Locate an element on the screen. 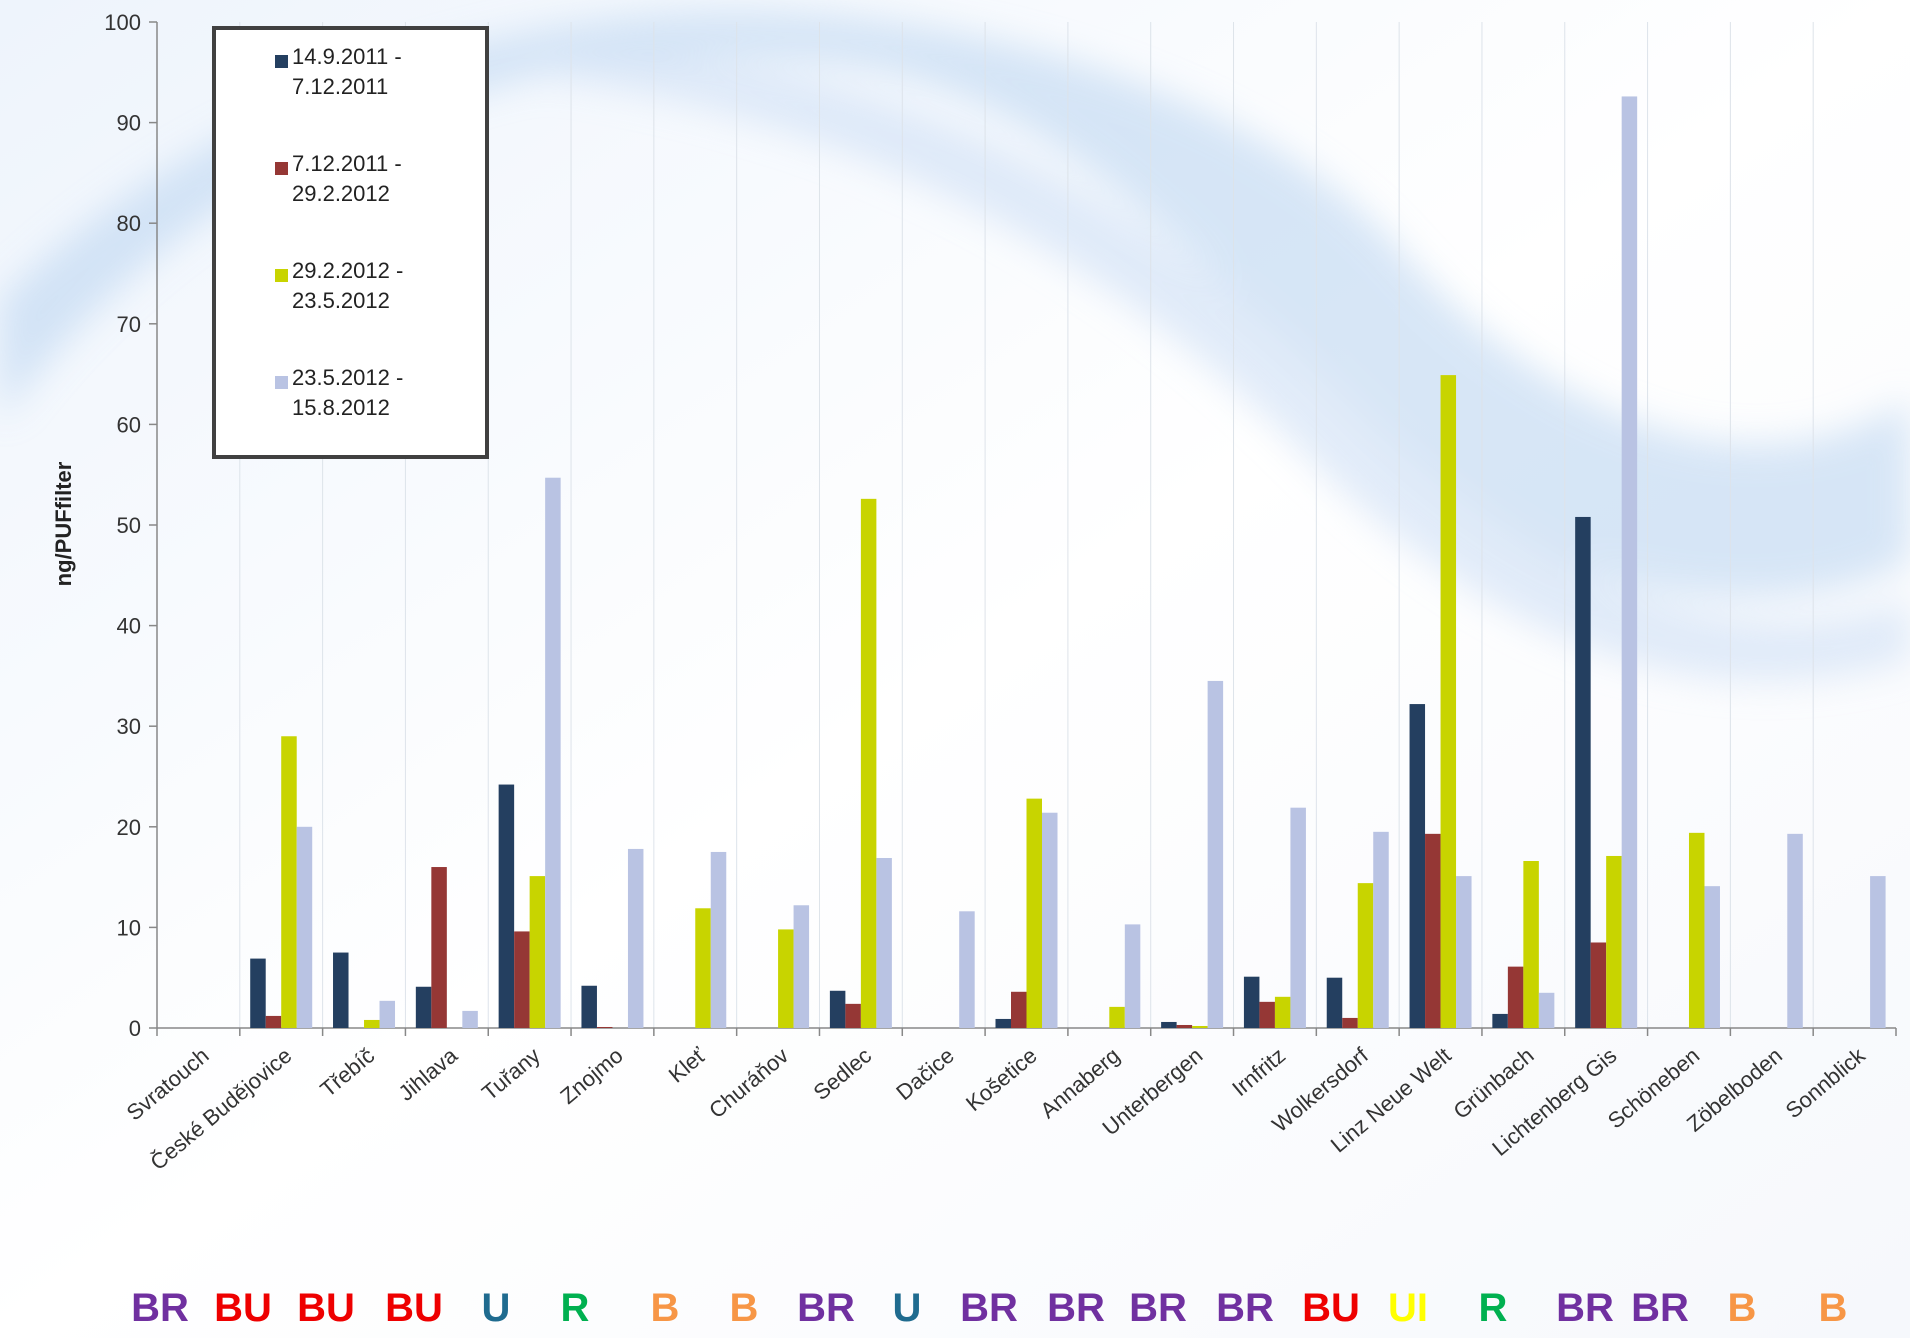 This screenshot has width=1910, height=1338. y-tick-label: 60 is located at coordinates (129, 424).